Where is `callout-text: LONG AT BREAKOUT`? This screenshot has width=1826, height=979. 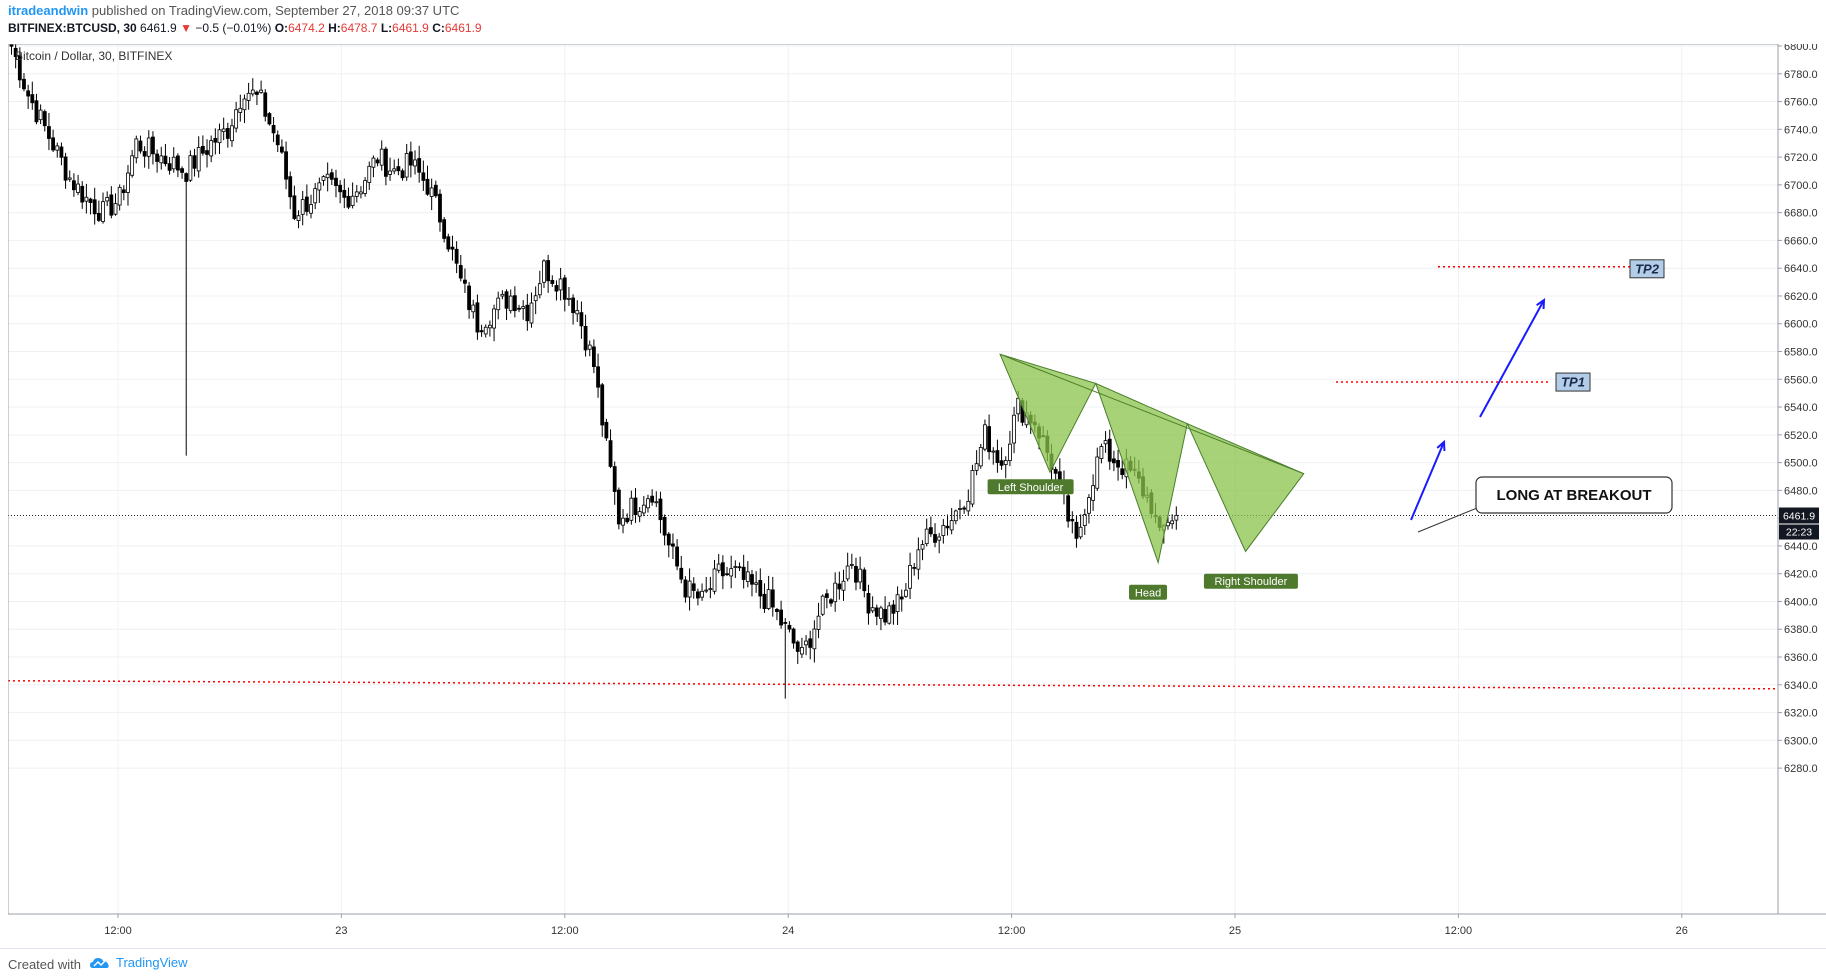 callout-text: LONG AT BREAKOUT is located at coordinates (1574, 495).